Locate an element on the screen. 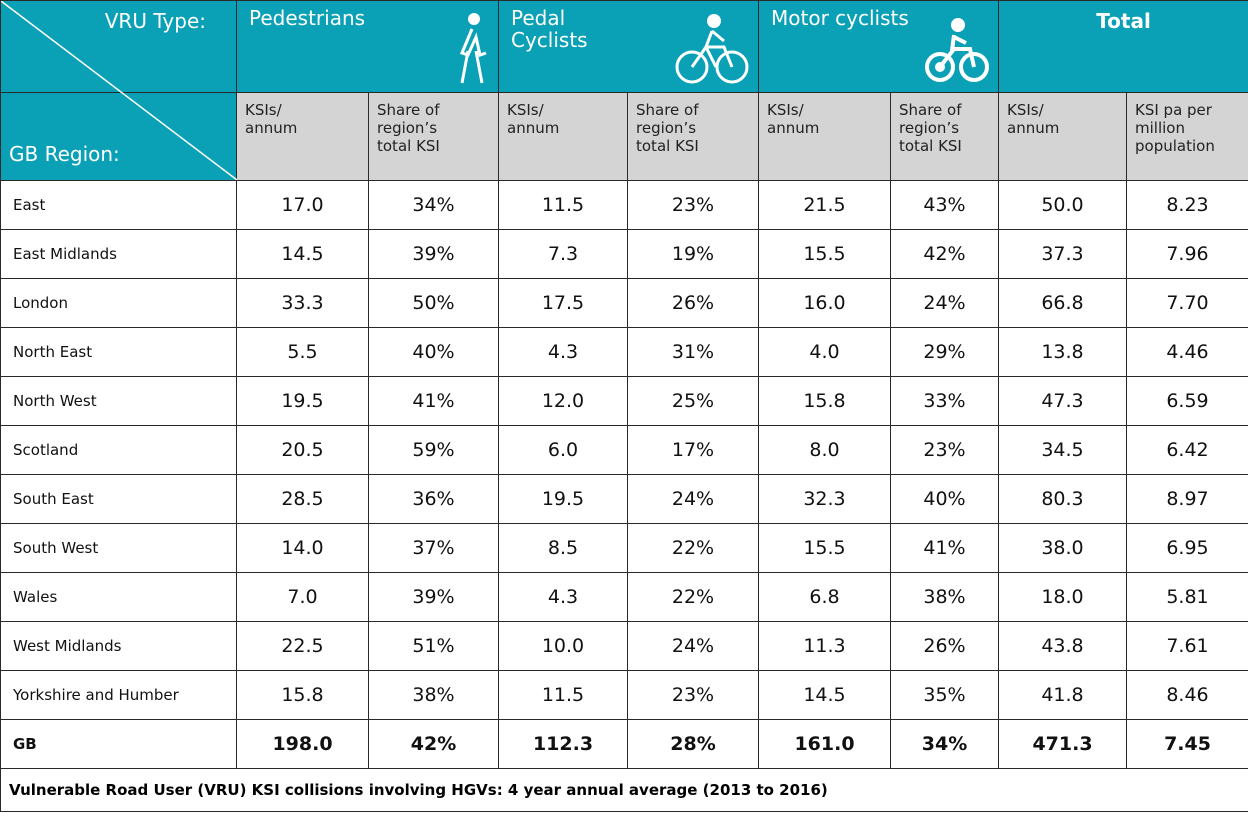 The height and width of the screenshot is (816, 1248). value-cell: 8.23 is located at coordinates (1186, 205).